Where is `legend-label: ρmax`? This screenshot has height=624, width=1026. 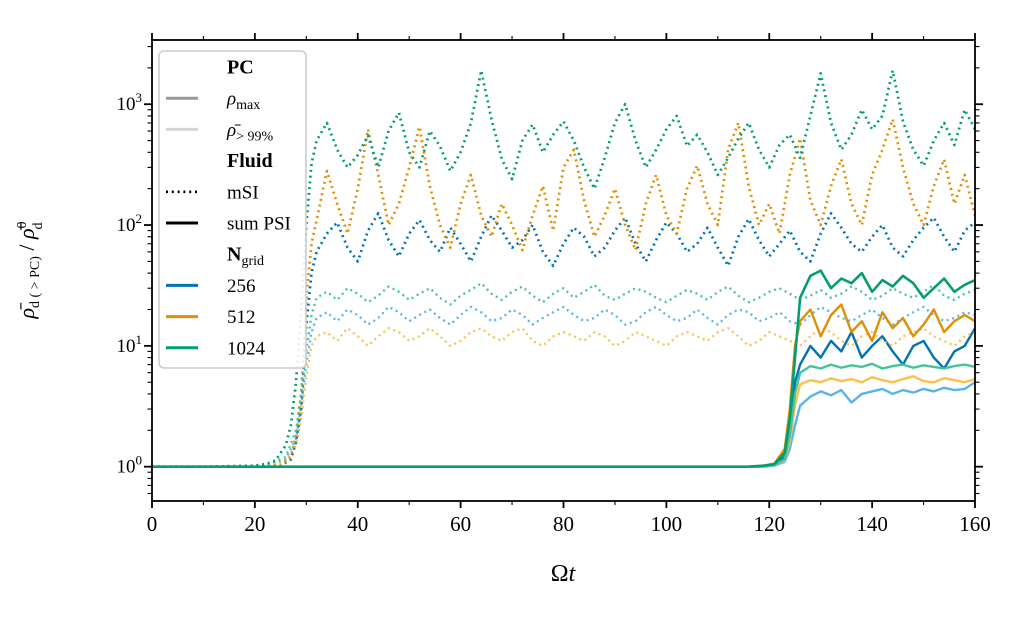 legend-label: ρmax is located at coordinates (243, 101).